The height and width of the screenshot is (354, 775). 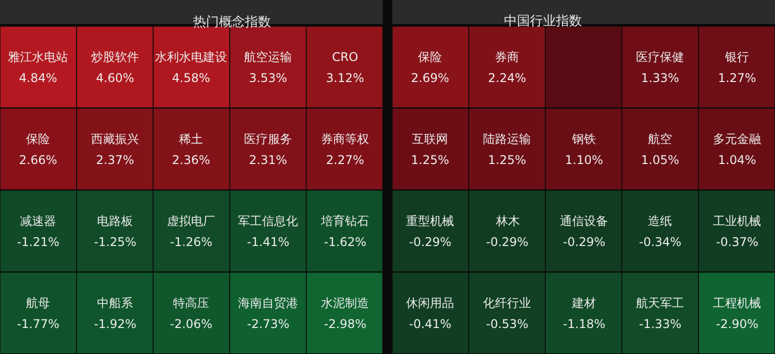 I want to click on data-label: 1.33%, so click(x=660, y=78).